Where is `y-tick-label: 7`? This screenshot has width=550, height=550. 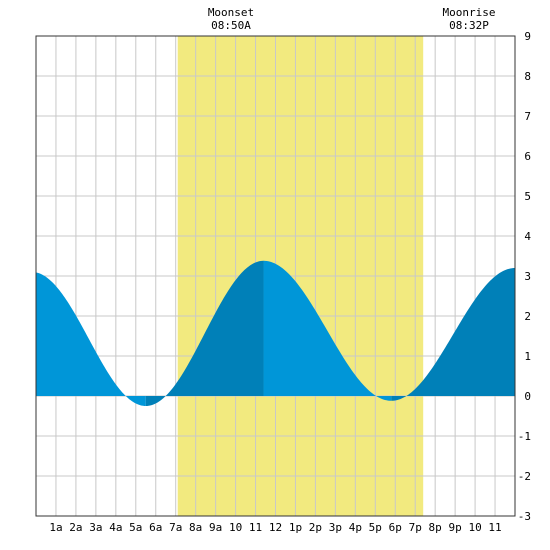
y-tick-label: 7 is located at coordinates (527, 116).